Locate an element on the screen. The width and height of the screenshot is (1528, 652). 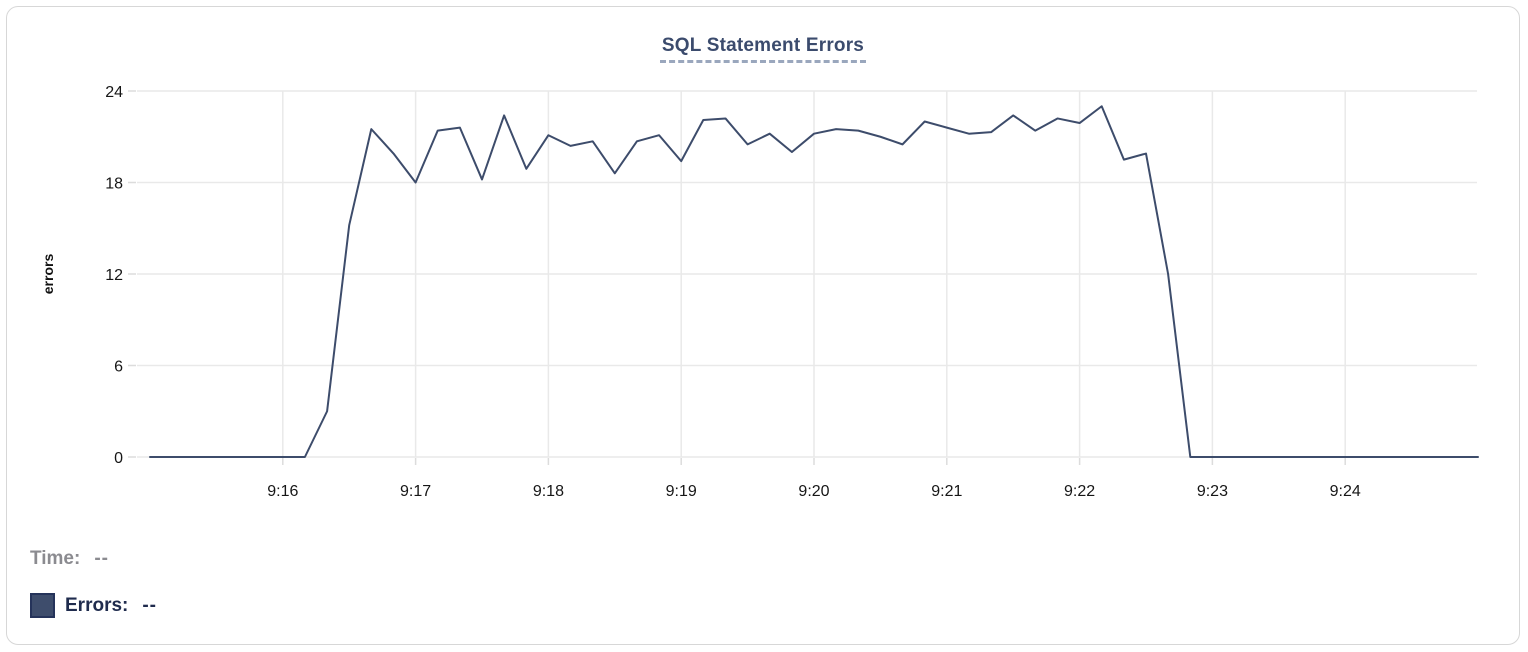
x-tick-label: 9:23 is located at coordinates (1212, 491).